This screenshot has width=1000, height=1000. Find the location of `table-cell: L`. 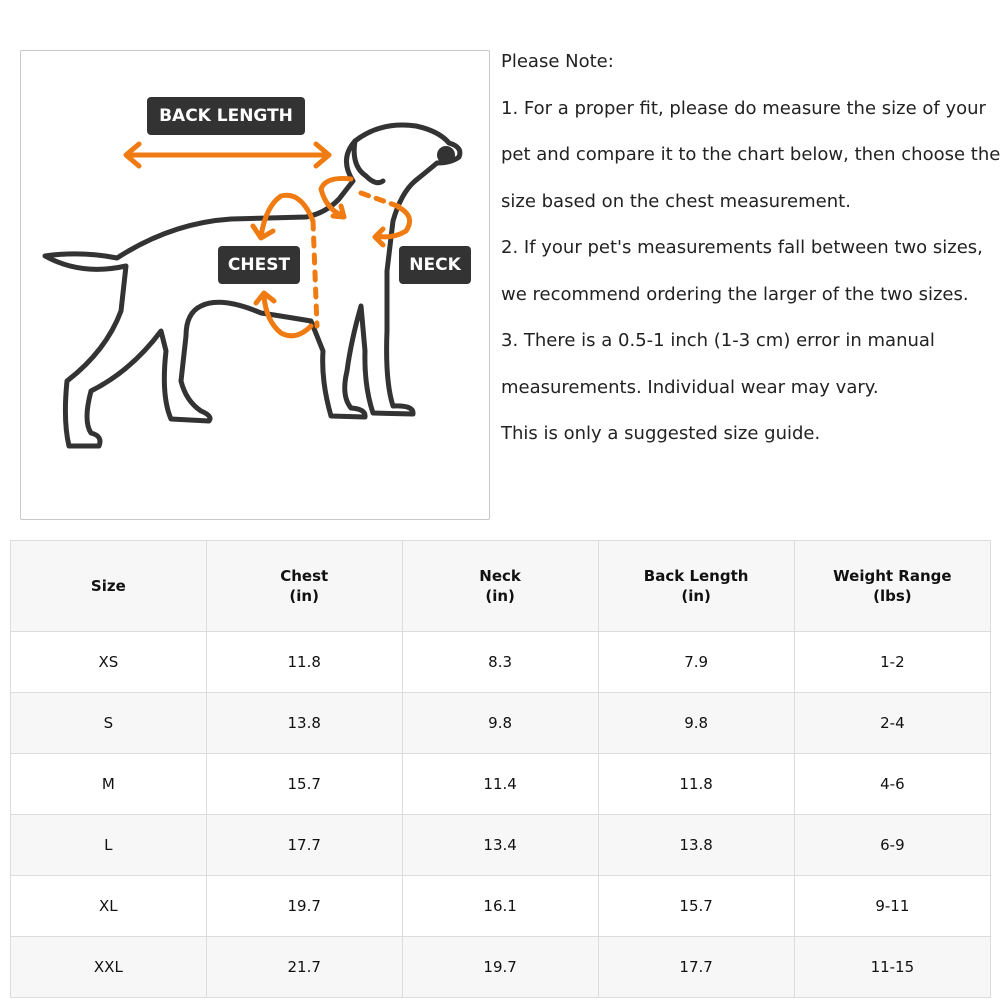

table-cell: L is located at coordinates (108, 845).